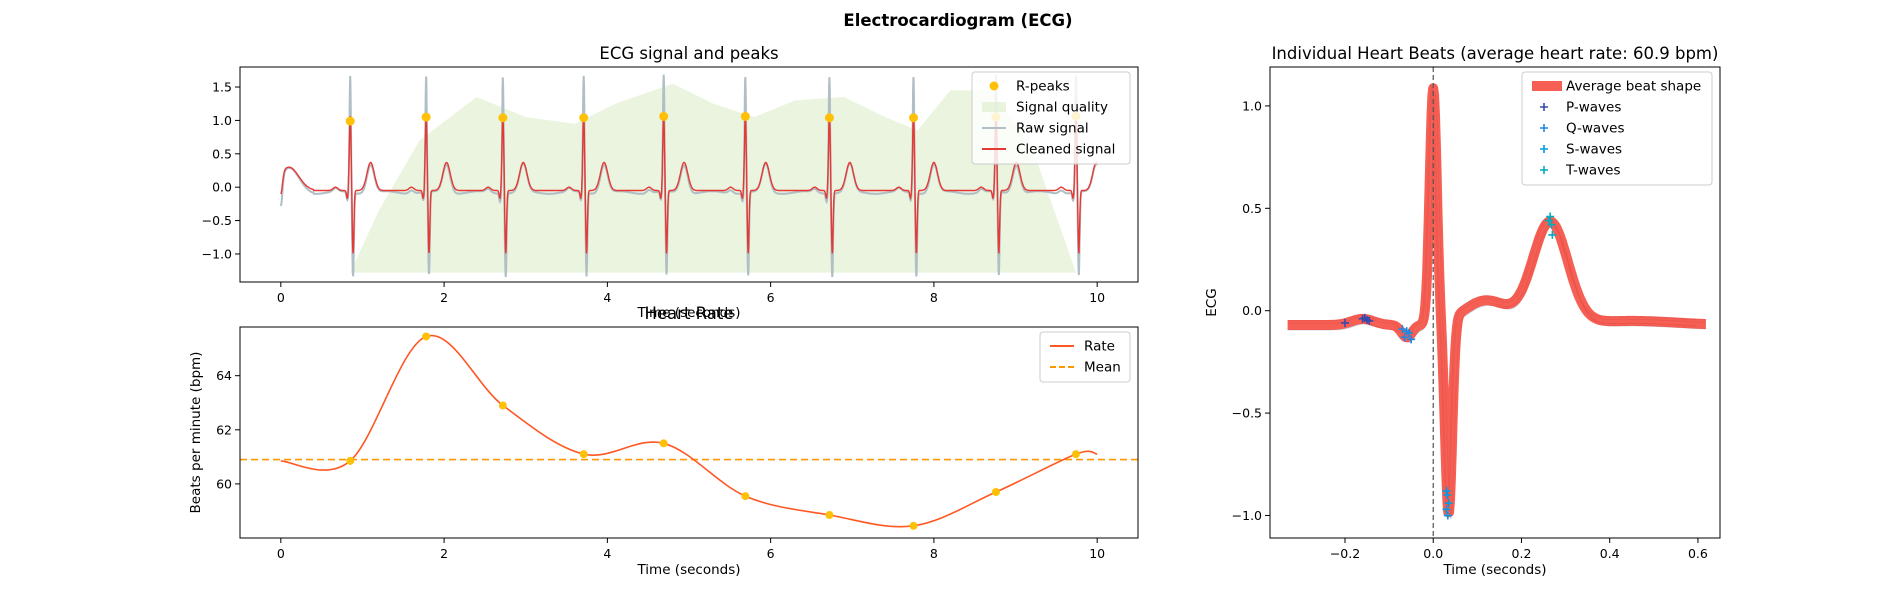  What do you see at coordinates (1065, 150) in the screenshot?
I see `legend-label: Cleaned signal` at bounding box center [1065, 150].